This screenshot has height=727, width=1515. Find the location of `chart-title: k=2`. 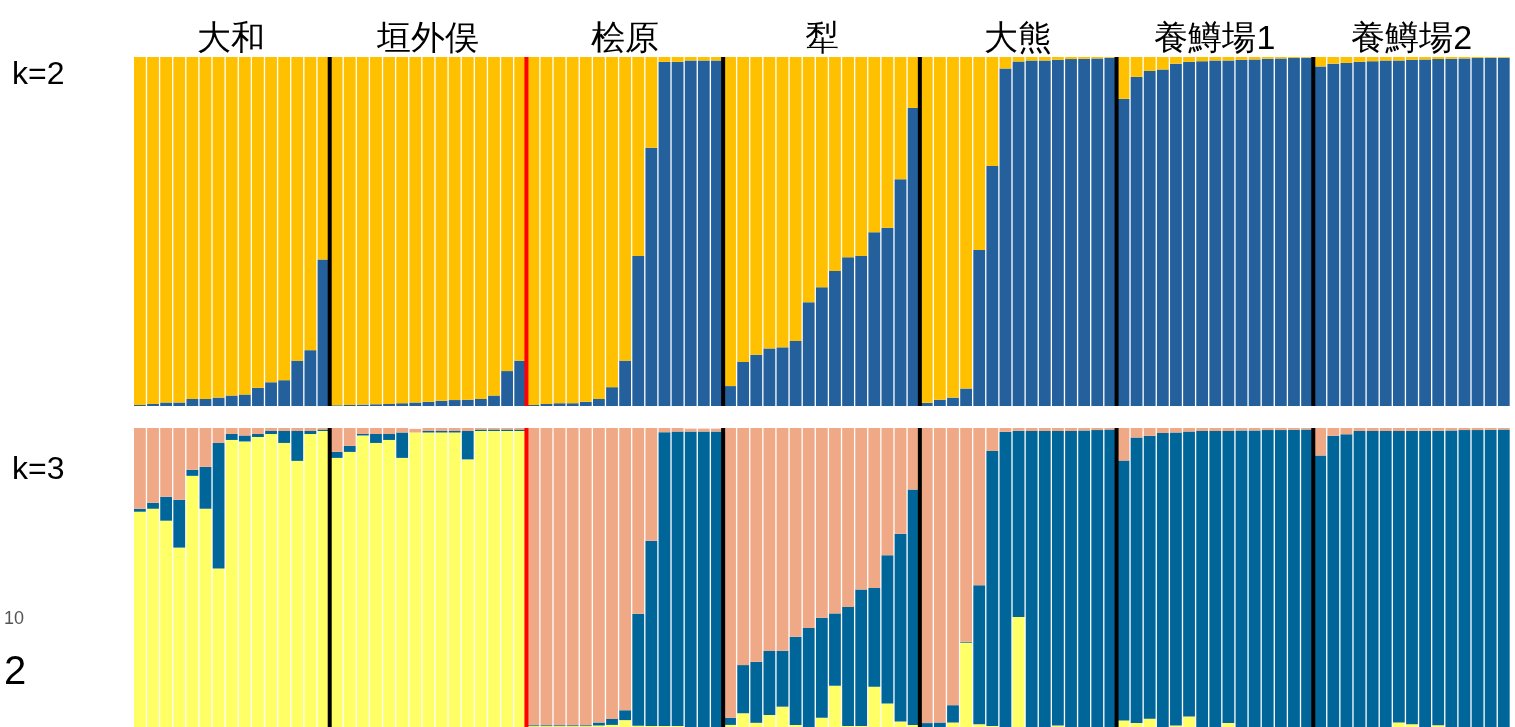

chart-title: k=2 is located at coordinates (38, 73).